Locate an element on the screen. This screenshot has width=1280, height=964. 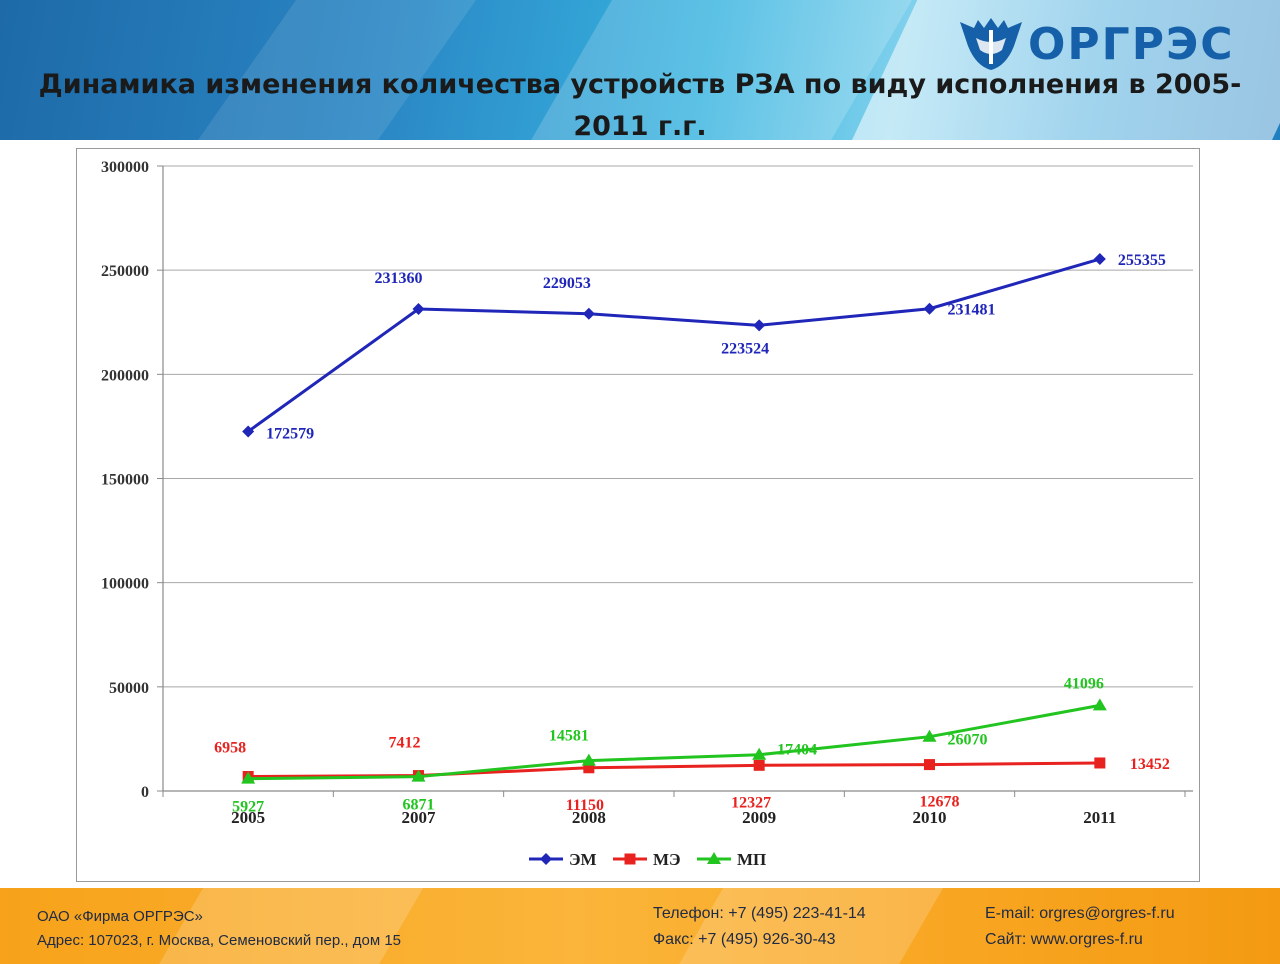
data-label-МП: 26070 is located at coordinates (968, 740).